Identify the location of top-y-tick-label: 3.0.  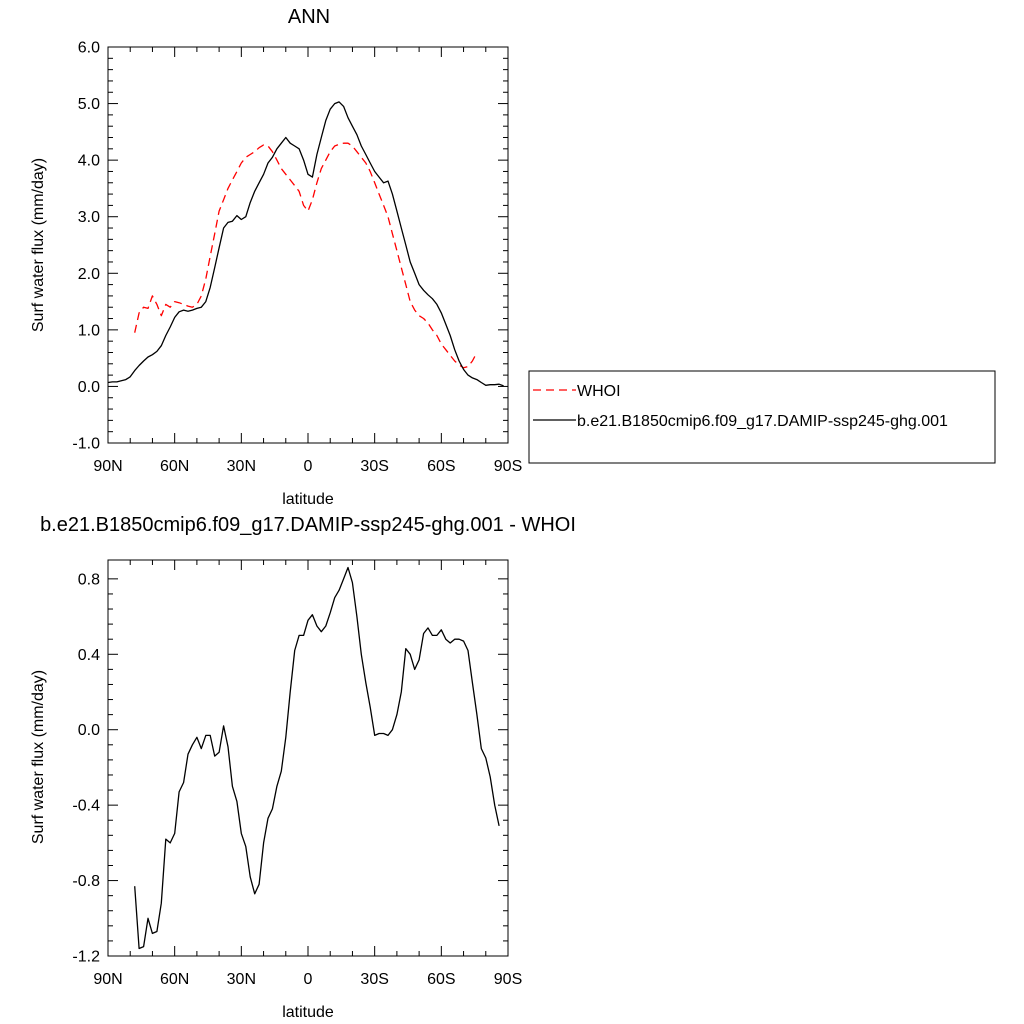
(89, 217).